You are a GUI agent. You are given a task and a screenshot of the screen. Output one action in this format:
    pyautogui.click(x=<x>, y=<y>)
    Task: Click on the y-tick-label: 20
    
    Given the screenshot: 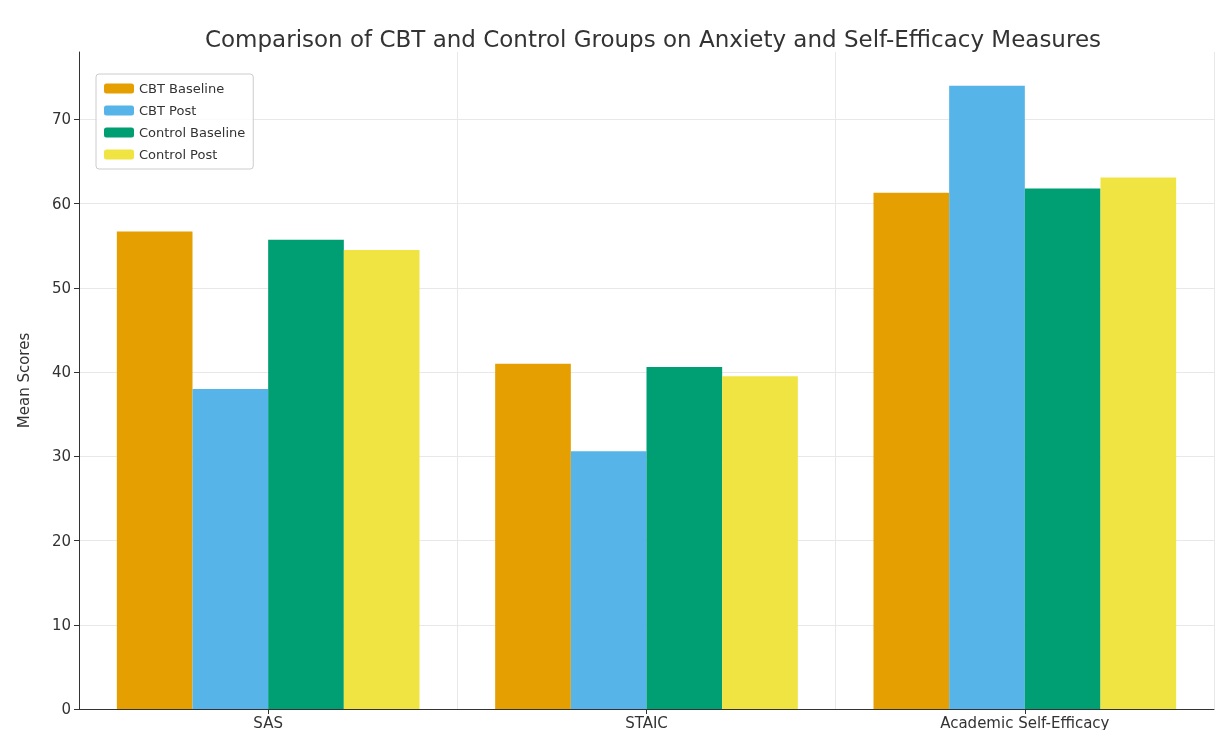 What is the action you would take?
    pyautogui.click(x=61, y=540)
    